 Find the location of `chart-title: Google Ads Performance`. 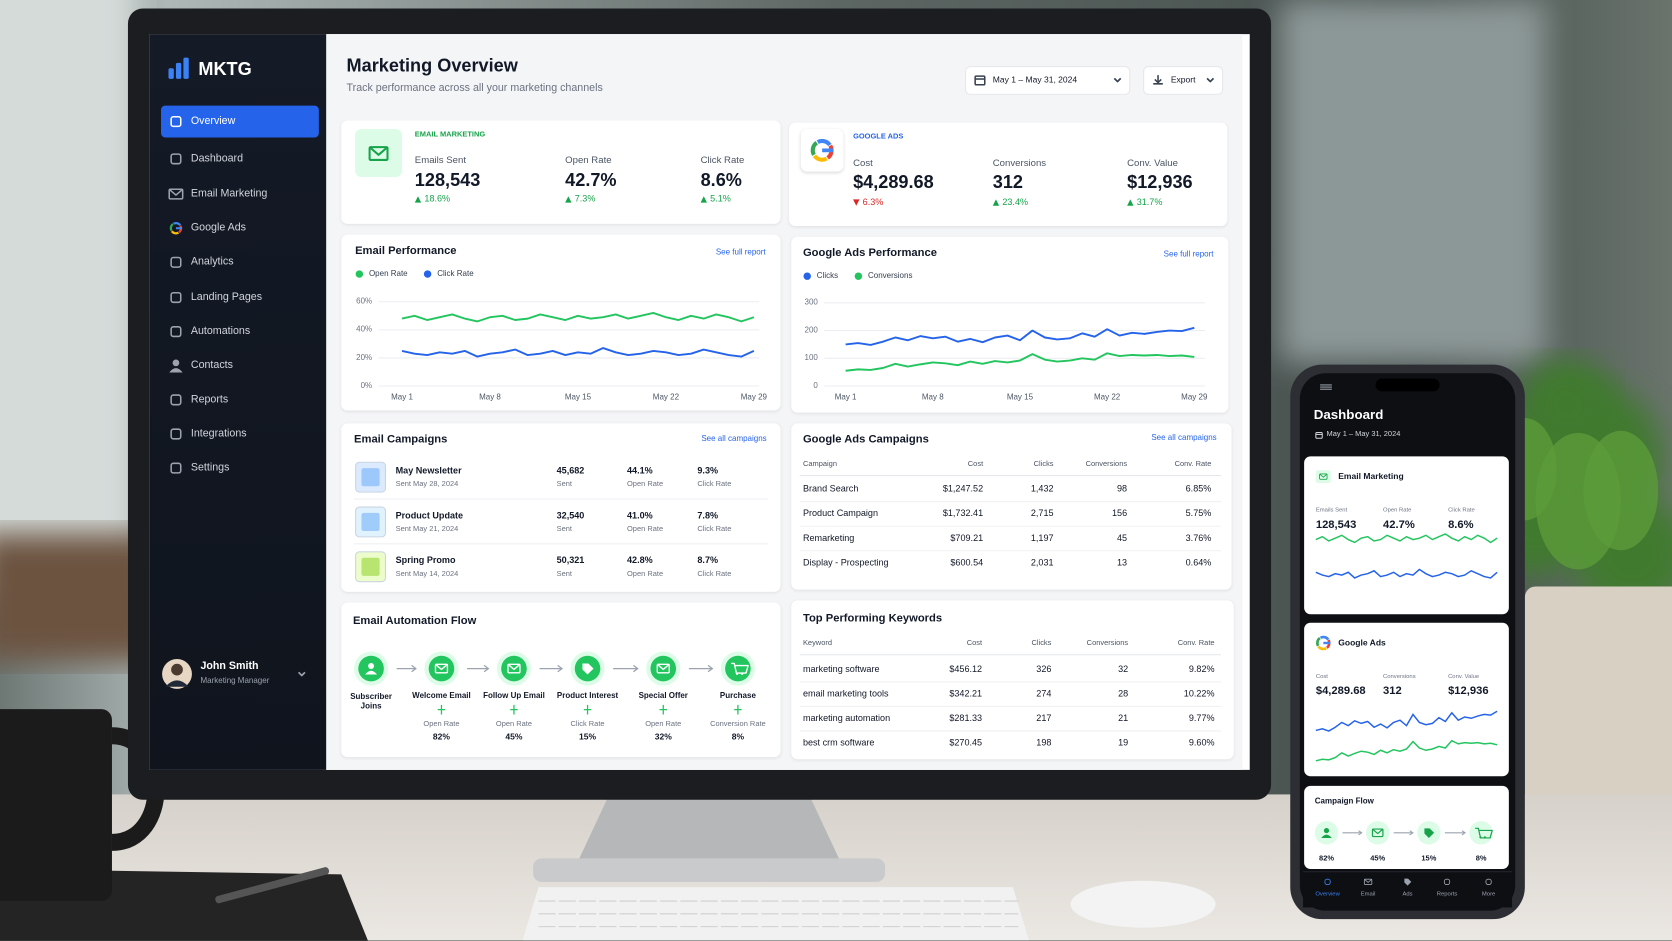

chart-title: Google Ads Performance is located at coordinates (869, 253).